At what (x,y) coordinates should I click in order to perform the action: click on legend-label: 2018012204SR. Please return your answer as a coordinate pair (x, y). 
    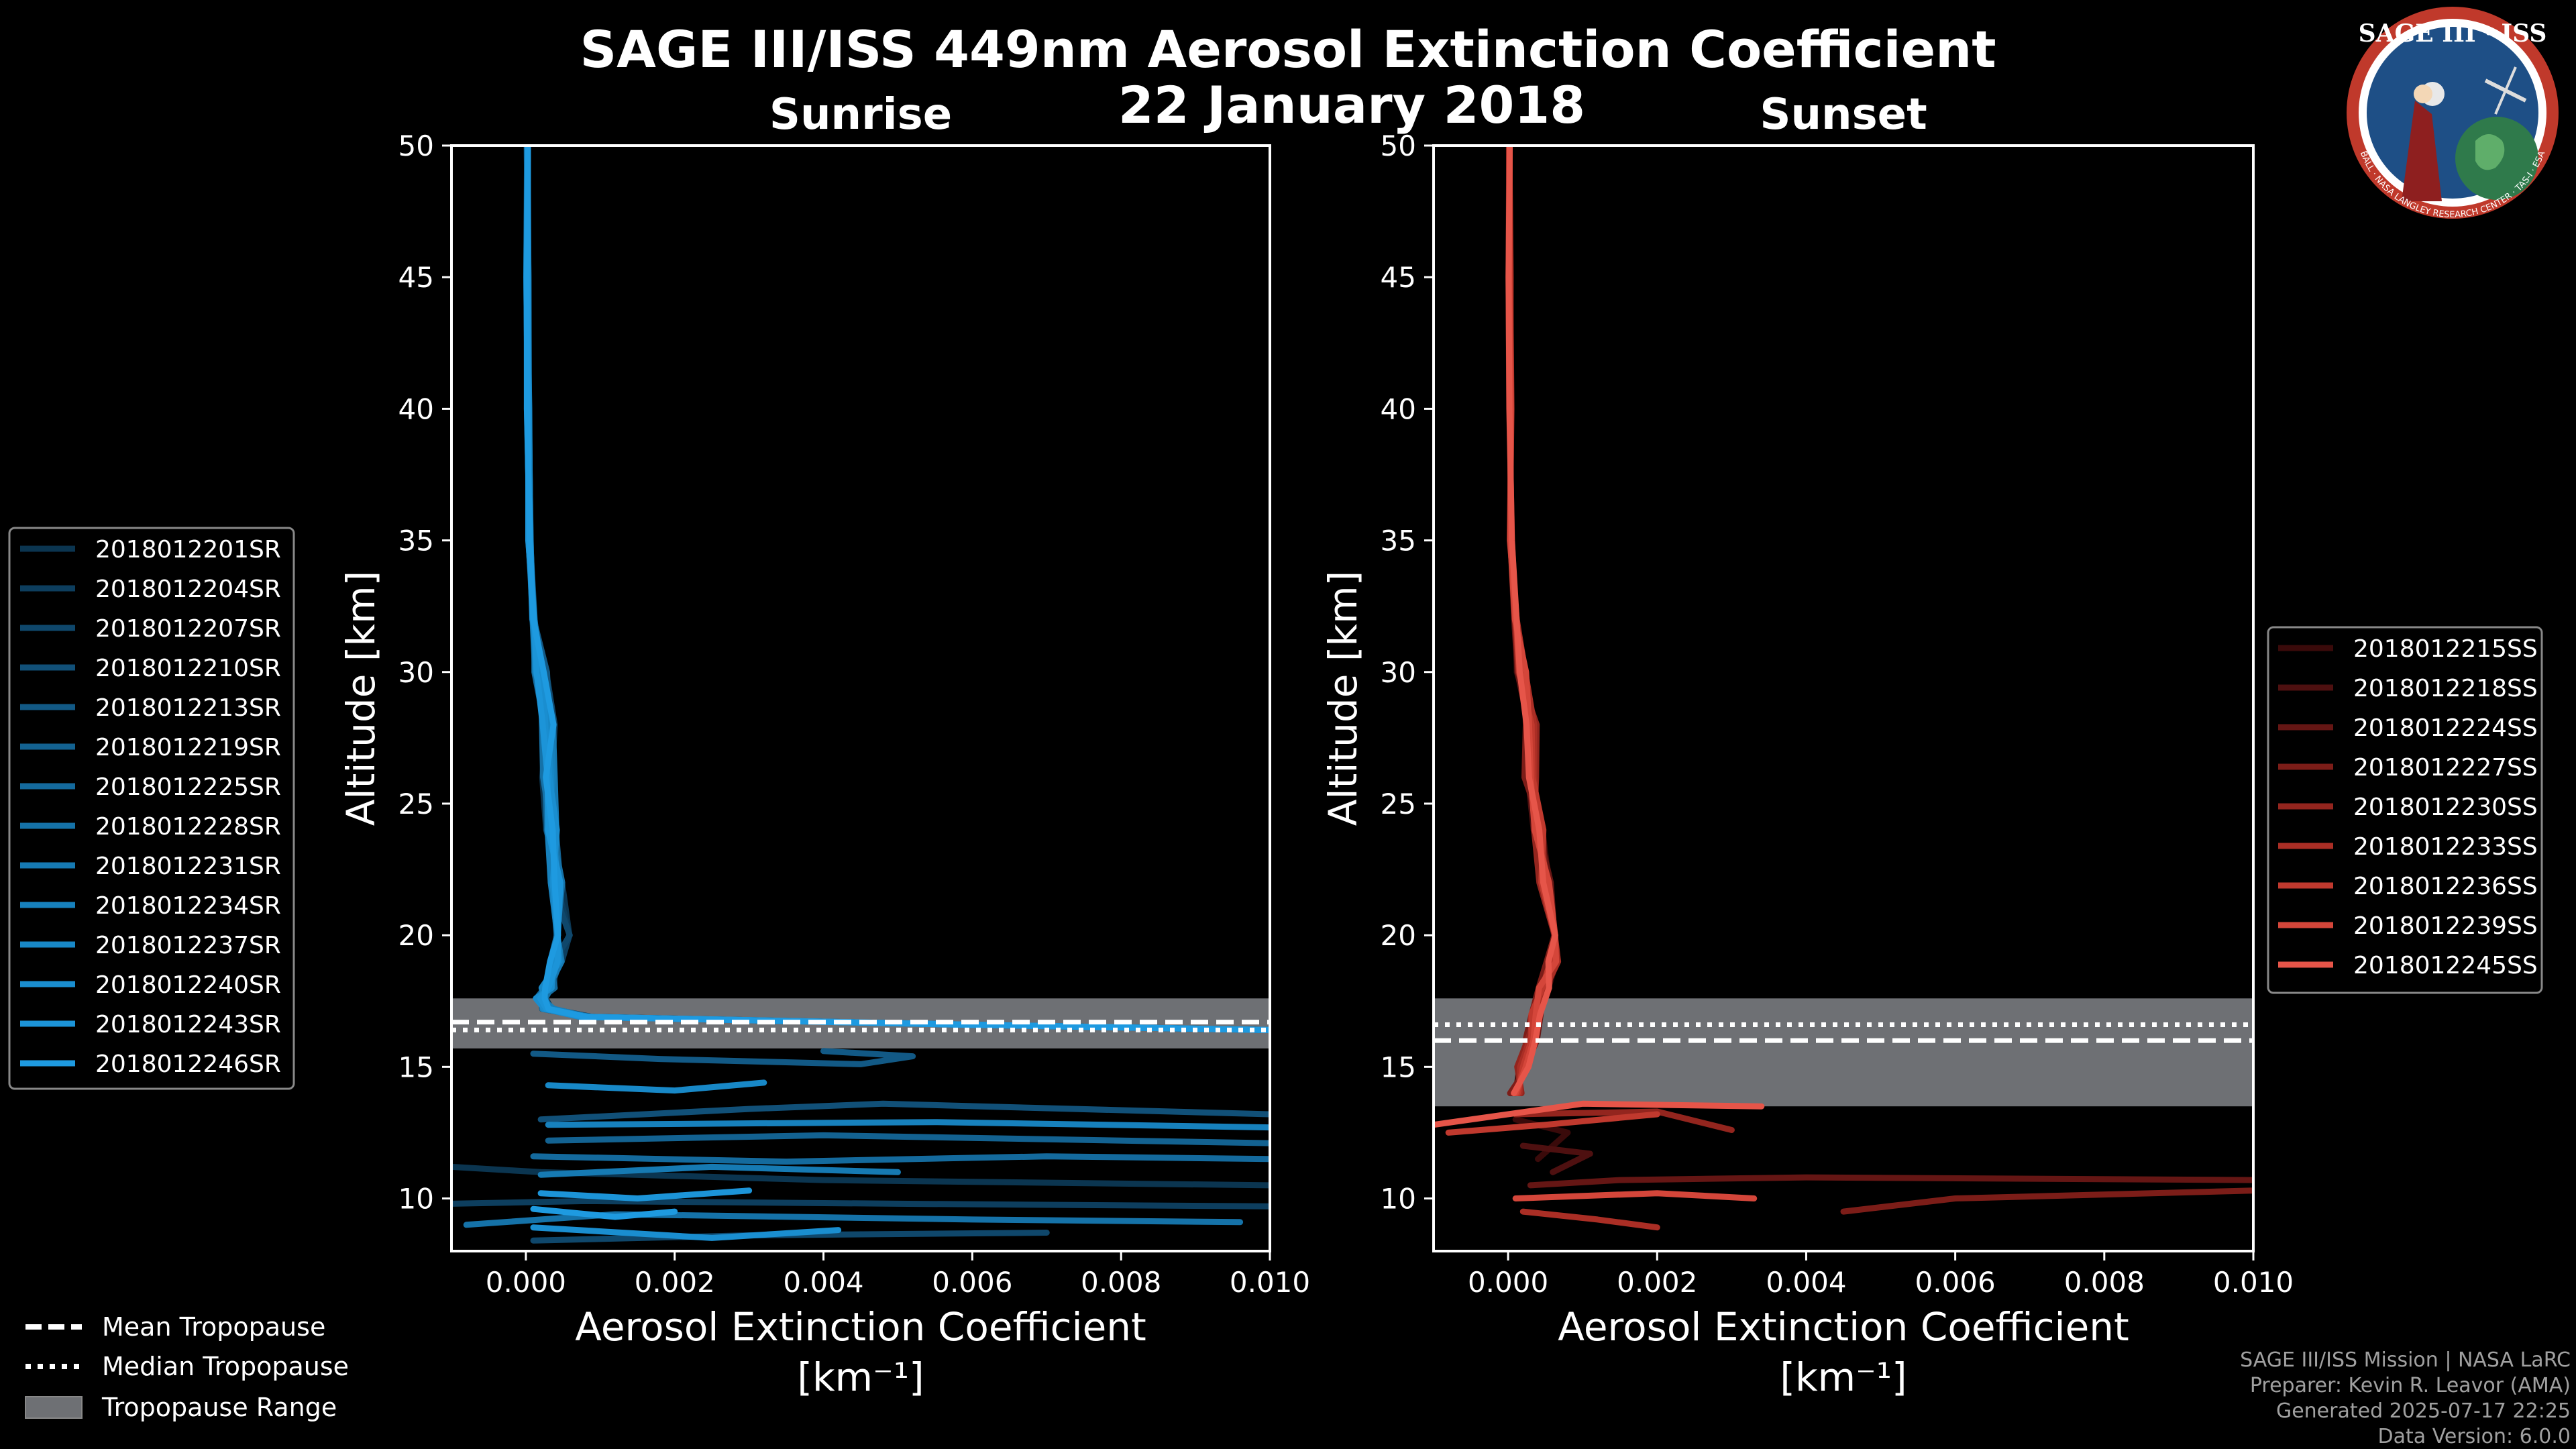
    Looking at the image, I should click on (188, 589).